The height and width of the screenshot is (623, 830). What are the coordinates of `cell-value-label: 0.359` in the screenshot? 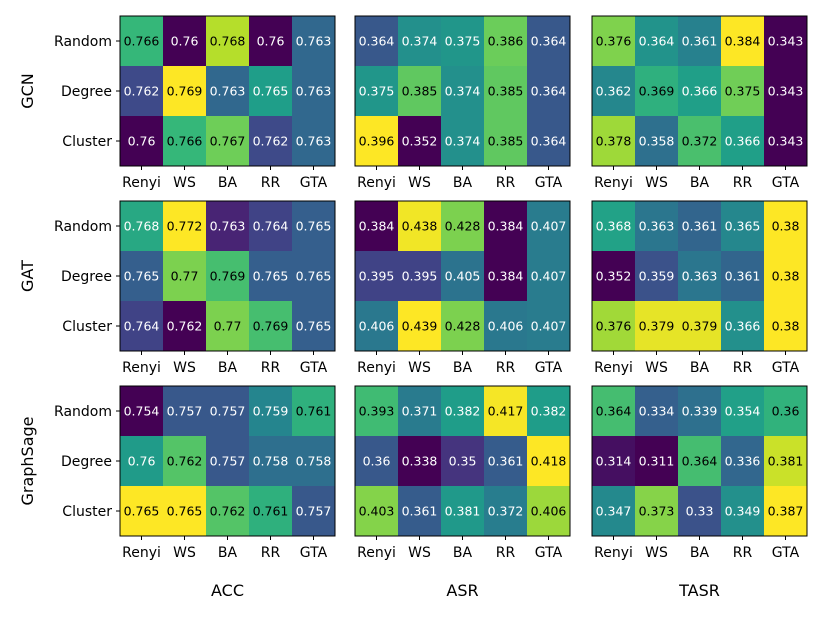 It's located at (657, 276).